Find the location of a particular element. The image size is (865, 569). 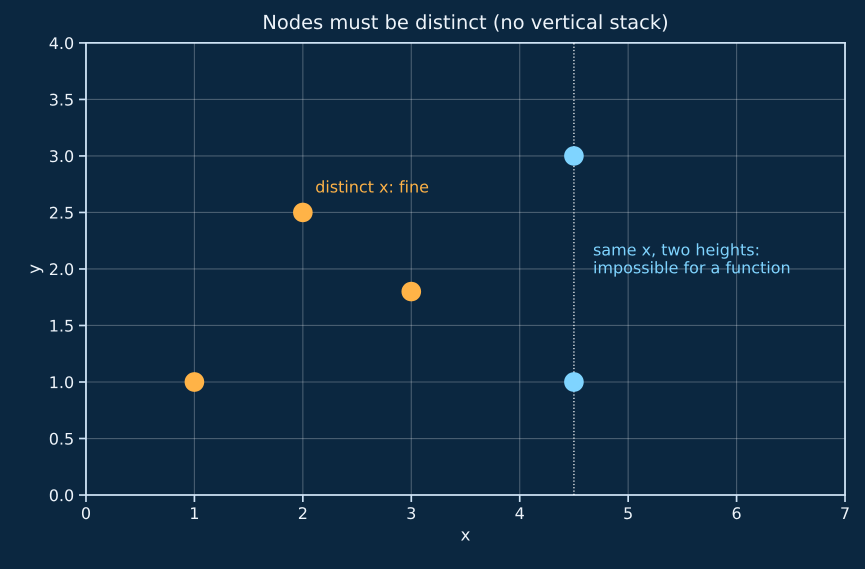

y-tick-label: 0.0 is located at coordinates (62, 495).